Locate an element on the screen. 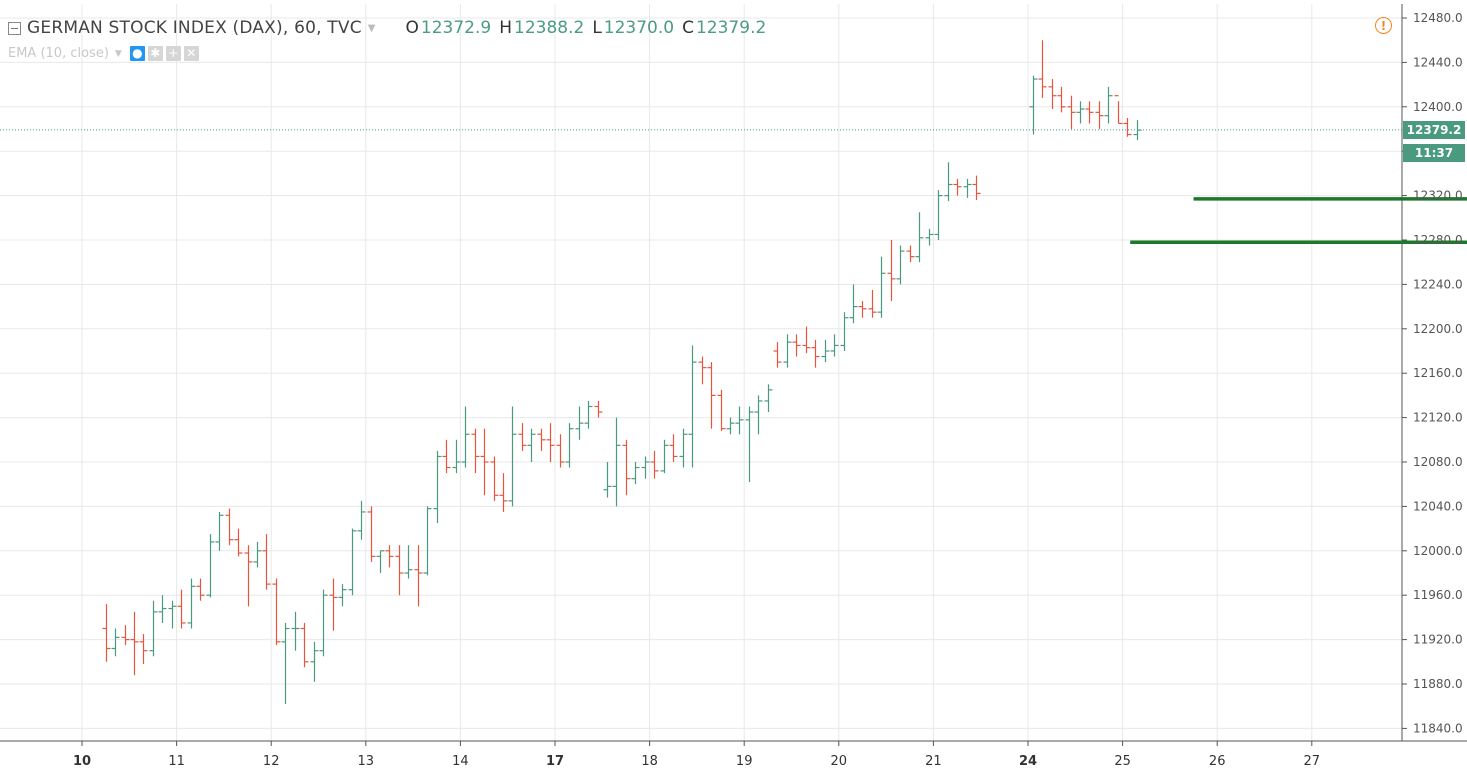 The height and width of the screenshot is (769, 1467). high-value: 12388.2 is located at coordinates (549, 28).